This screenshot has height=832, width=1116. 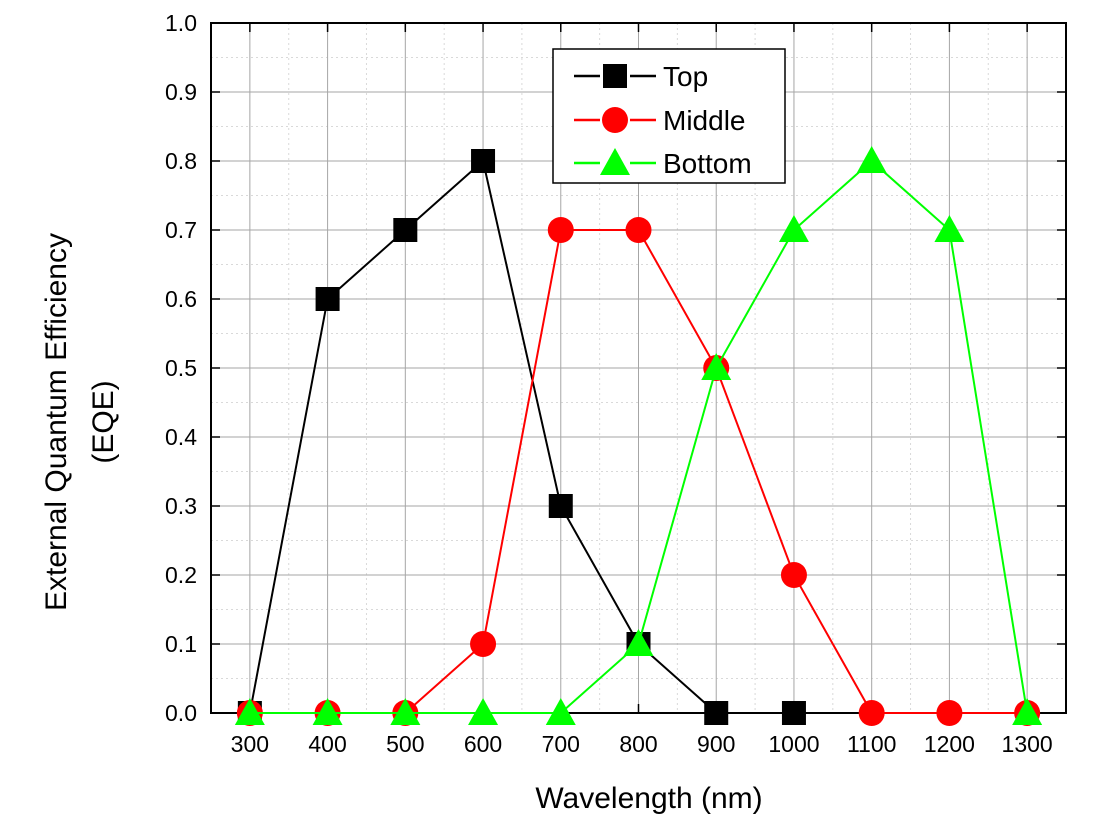 What do you see at coordinates (641, 76) in the screenshot?
I see `legend-item-top: Top` at bounding box center [641, 76].